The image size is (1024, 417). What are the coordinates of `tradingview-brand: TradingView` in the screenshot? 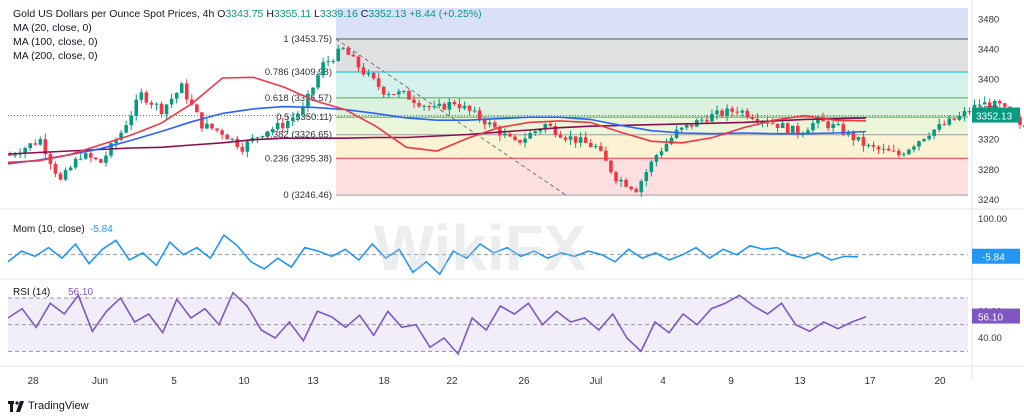 It's located at (58, 406).